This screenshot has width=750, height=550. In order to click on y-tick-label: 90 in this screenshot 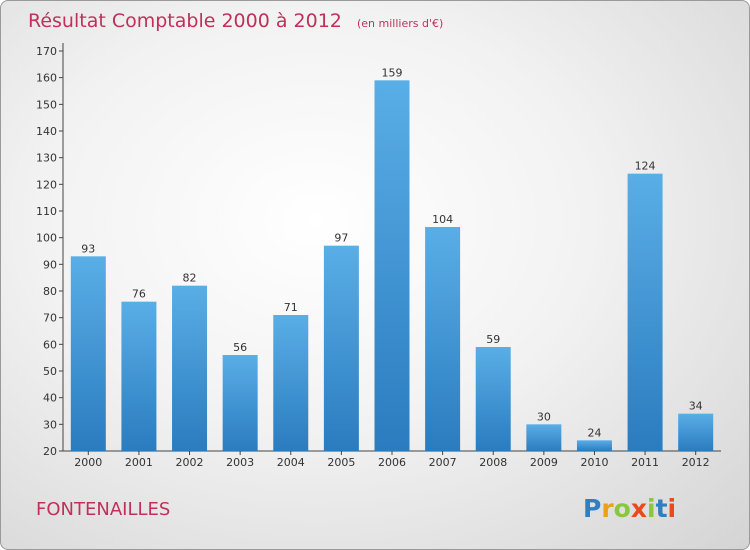, I will do `click(50, 264)`.